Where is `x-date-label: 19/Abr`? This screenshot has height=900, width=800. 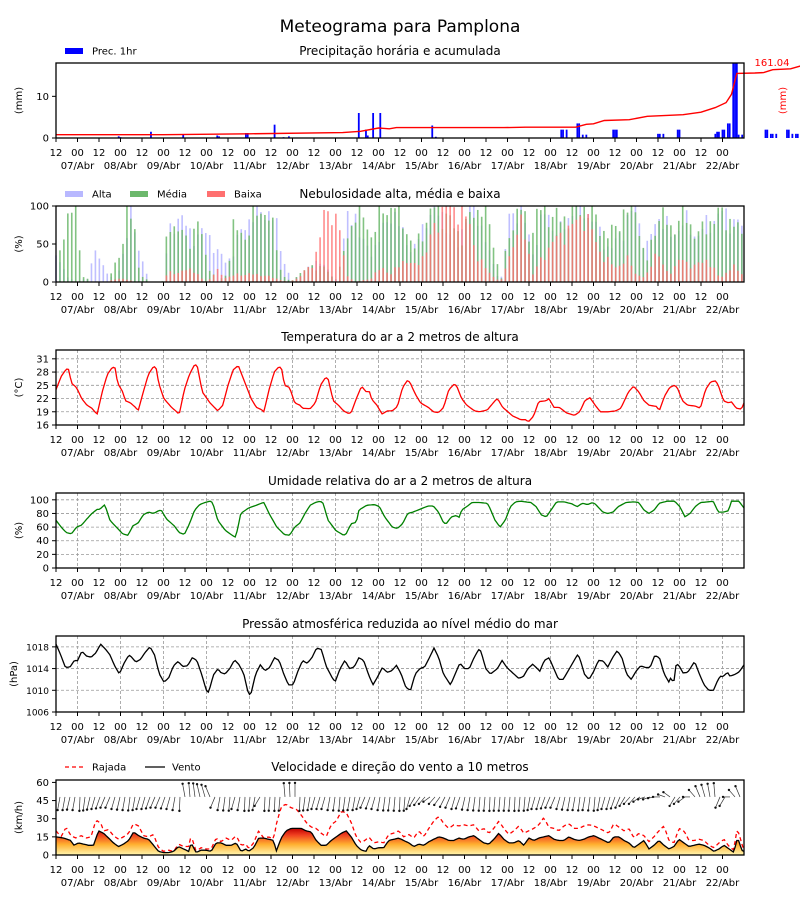
x-date-label: 19/Abr is located at coordinates (594, 310).